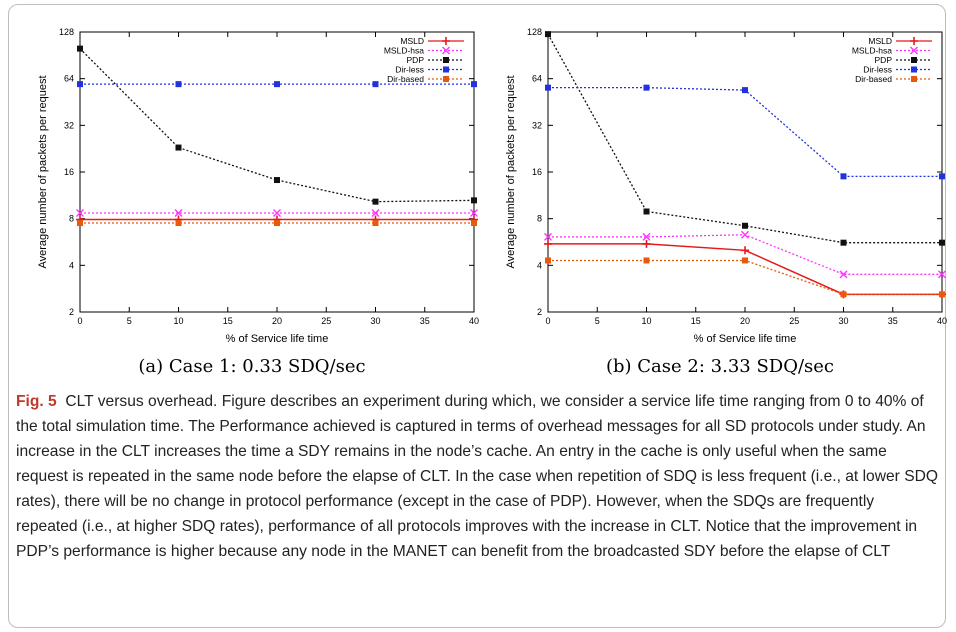  I want to click on legend-label-dir-less: Dir-less, so click(409, 70).